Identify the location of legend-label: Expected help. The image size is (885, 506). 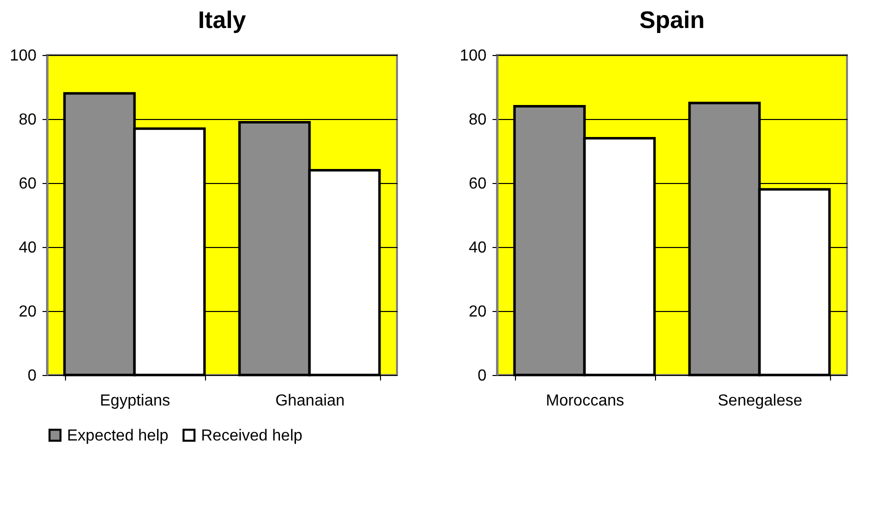
(118, 435).